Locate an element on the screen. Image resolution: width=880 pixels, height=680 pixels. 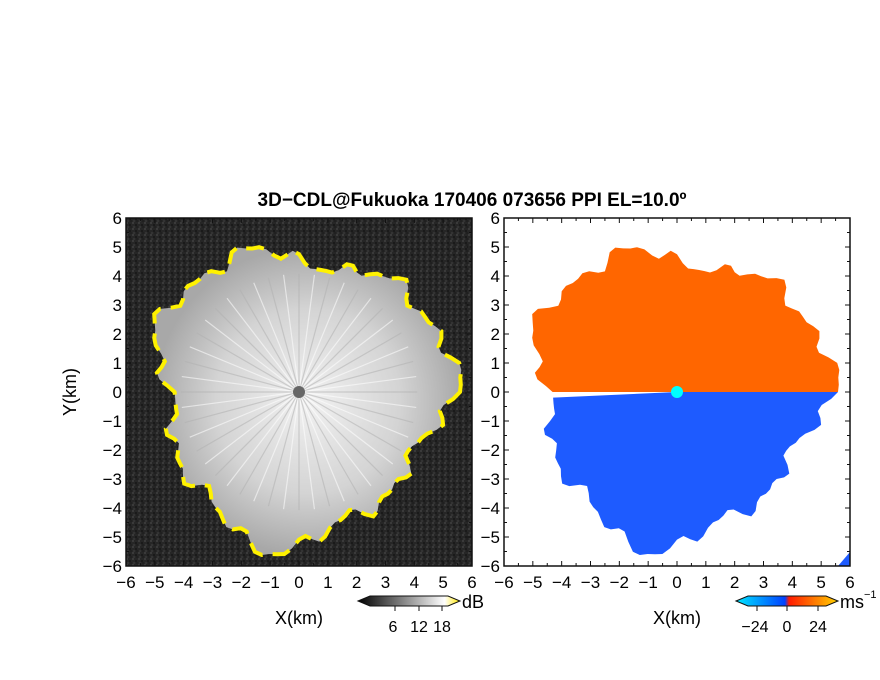
intensity-x-axis-label: X(km) is located at coordinates (299, 618).